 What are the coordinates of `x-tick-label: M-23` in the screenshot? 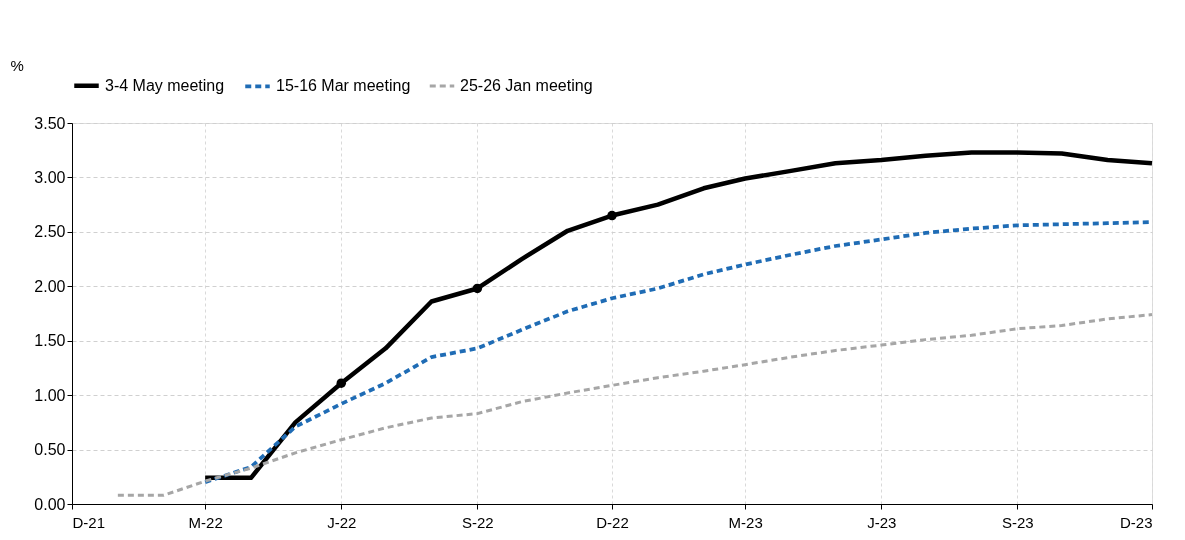 It's located at (745, 522).